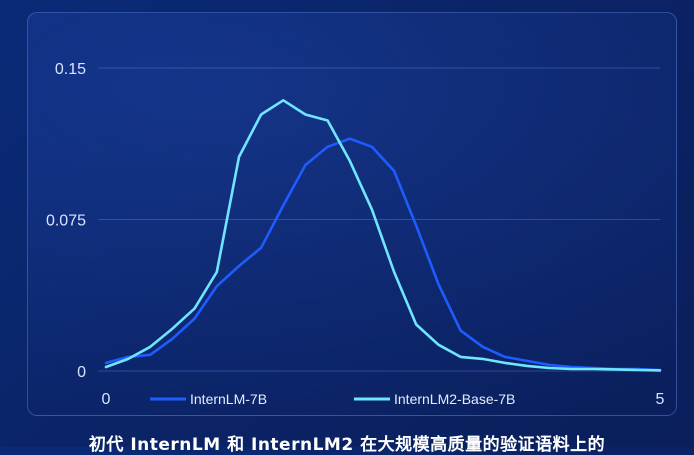  I want to click on y-tick-label: 0.15, so click(70, 69).